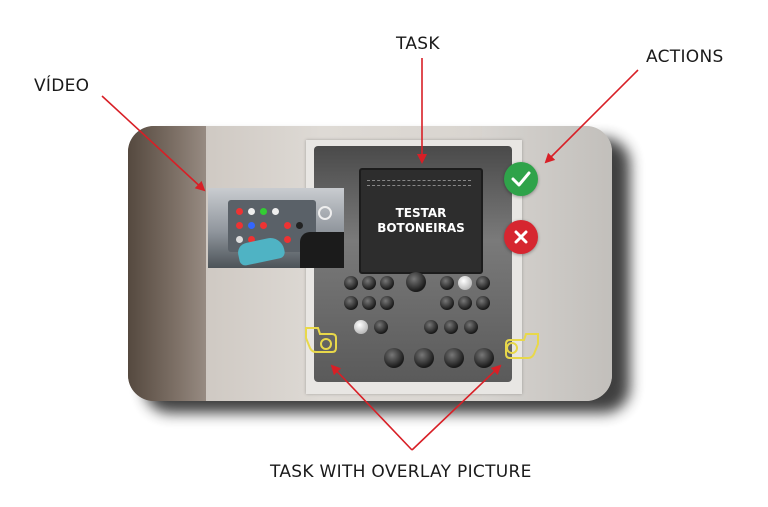  What do you see at coordinates (421, 213) in the screenshot?
I see `task-line-1: TESTAR` at bounding box center [421, 213].